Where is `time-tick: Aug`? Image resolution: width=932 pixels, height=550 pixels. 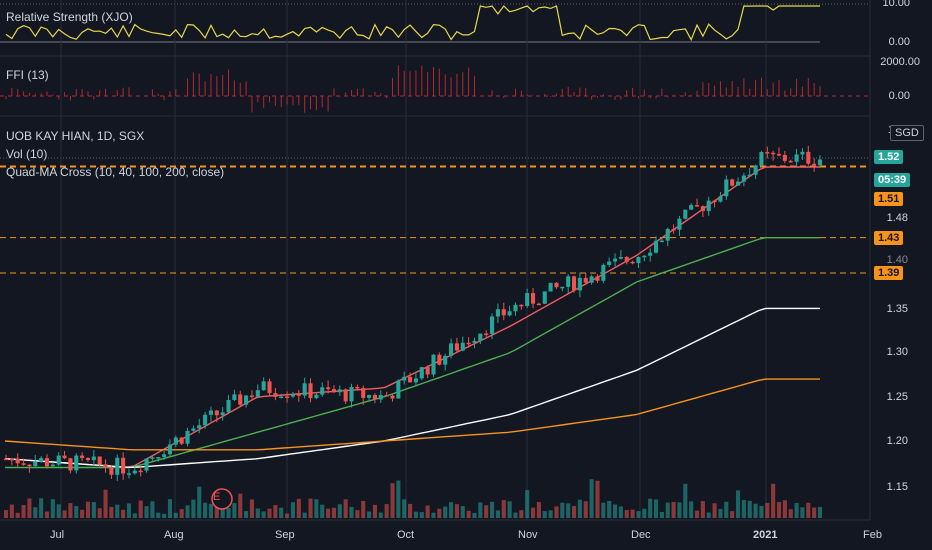
time-tick: Aug is located at coordinates (174, 535).